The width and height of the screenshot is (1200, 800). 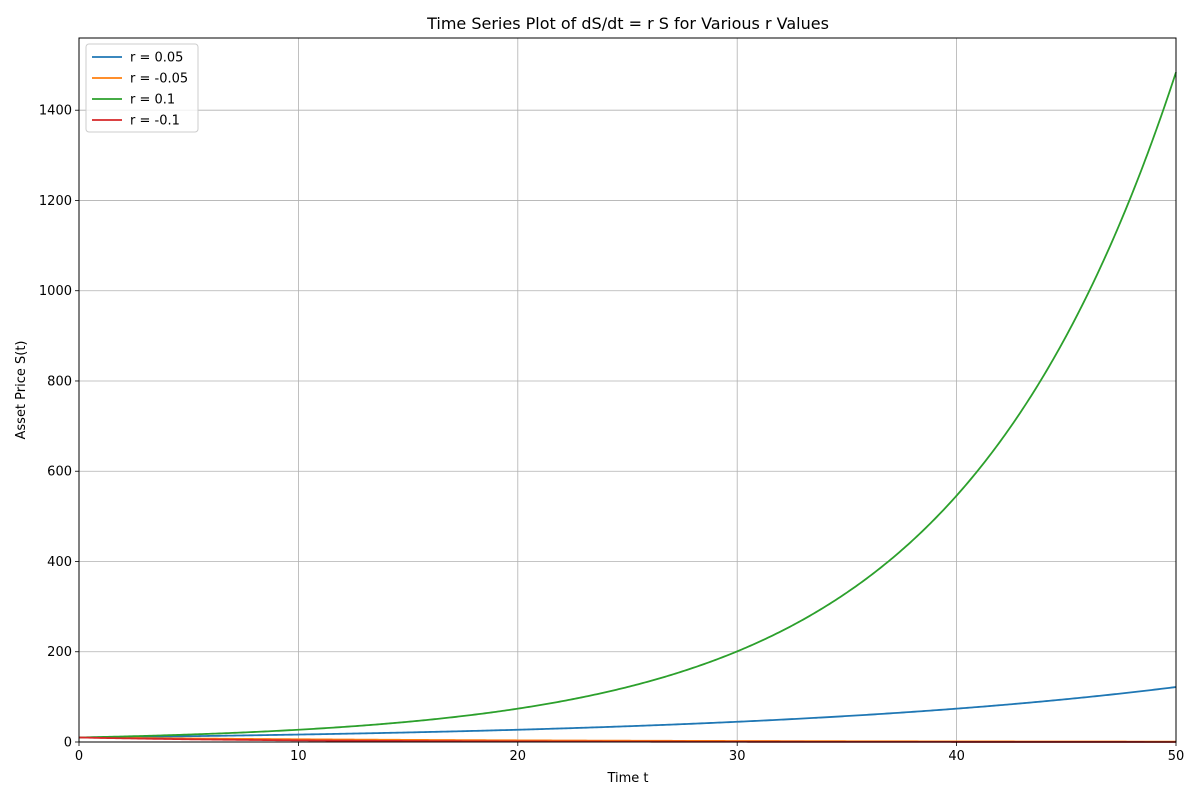 I want to click on y-tick-label: 400, so click(x=59, y=562).